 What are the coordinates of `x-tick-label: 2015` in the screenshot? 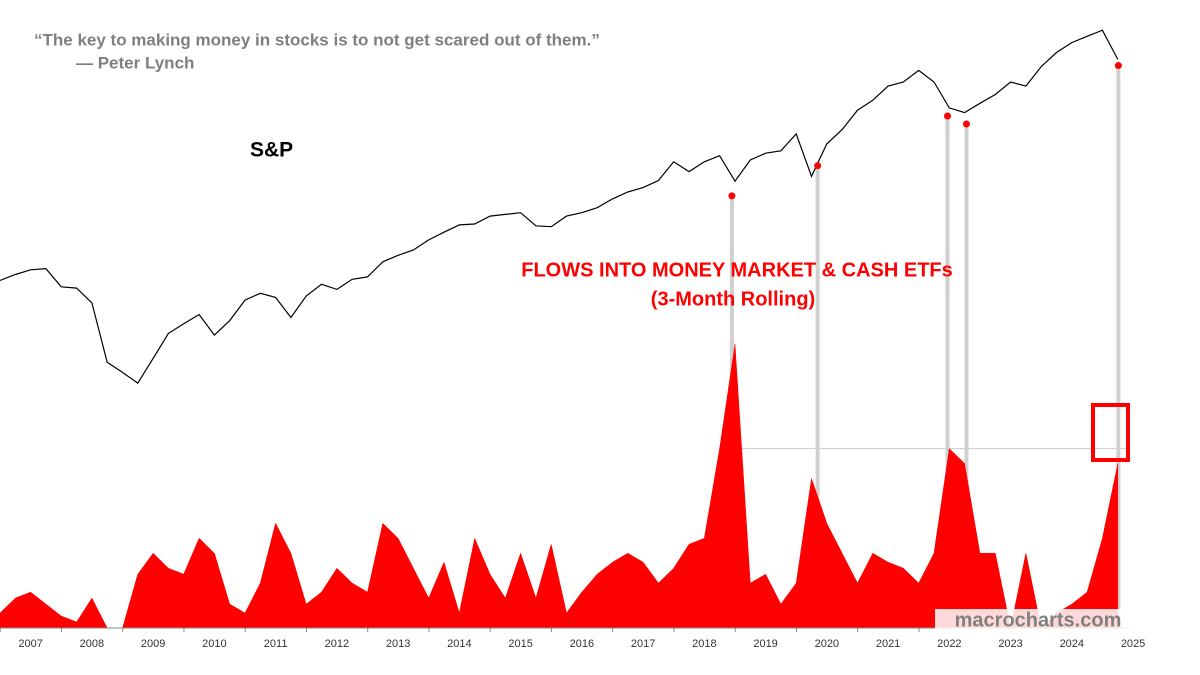 It's located at (520, 644).